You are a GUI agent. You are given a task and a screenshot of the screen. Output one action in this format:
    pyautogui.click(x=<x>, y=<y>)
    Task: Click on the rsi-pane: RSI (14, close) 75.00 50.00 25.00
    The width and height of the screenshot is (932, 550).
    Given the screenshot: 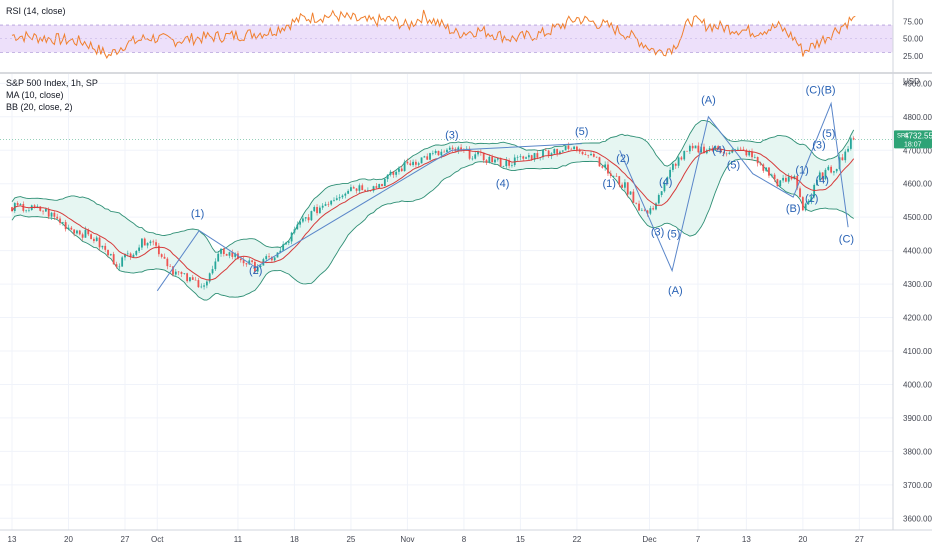 What is the action you would take?
    pyautogui.click(x=462, y=33)
    